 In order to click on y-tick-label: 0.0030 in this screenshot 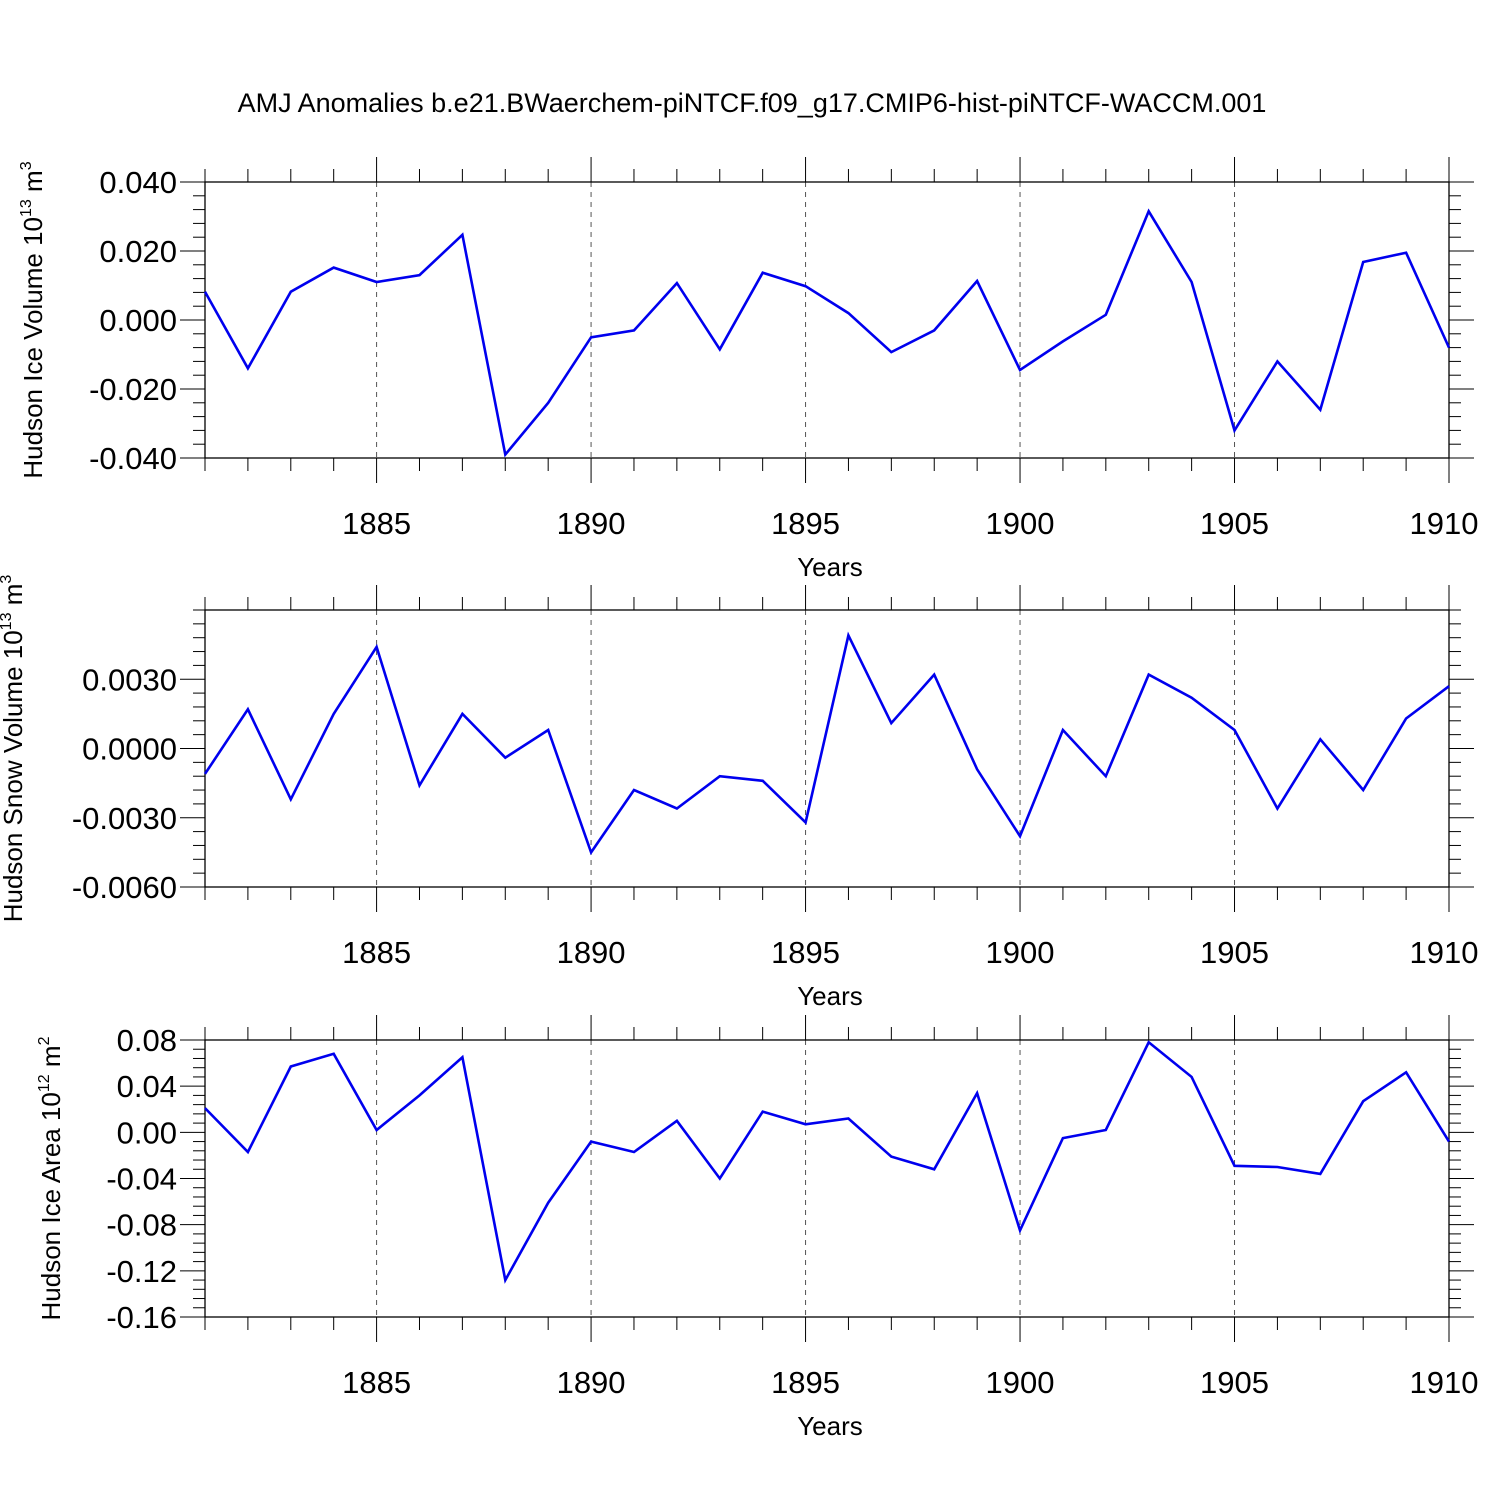, I will do `click(129, 679)`.